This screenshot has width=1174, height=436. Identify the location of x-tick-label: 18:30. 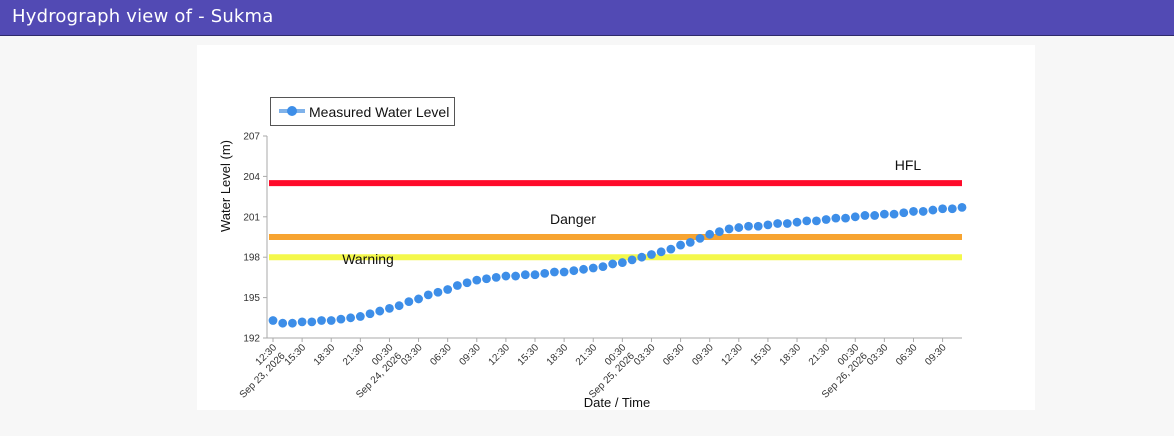
(325, 355).